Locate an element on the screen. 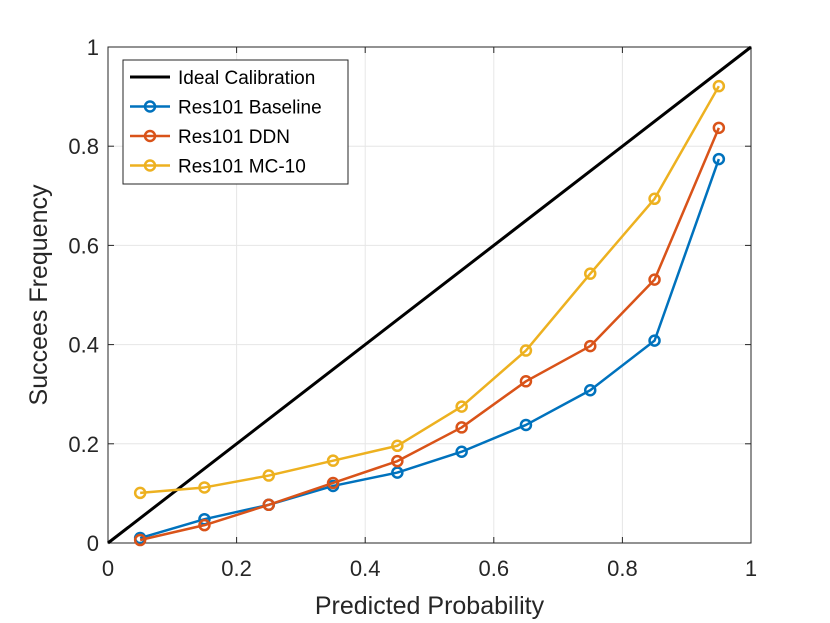  y-tick-label: 0.2 is located at coordinates (83, 444).